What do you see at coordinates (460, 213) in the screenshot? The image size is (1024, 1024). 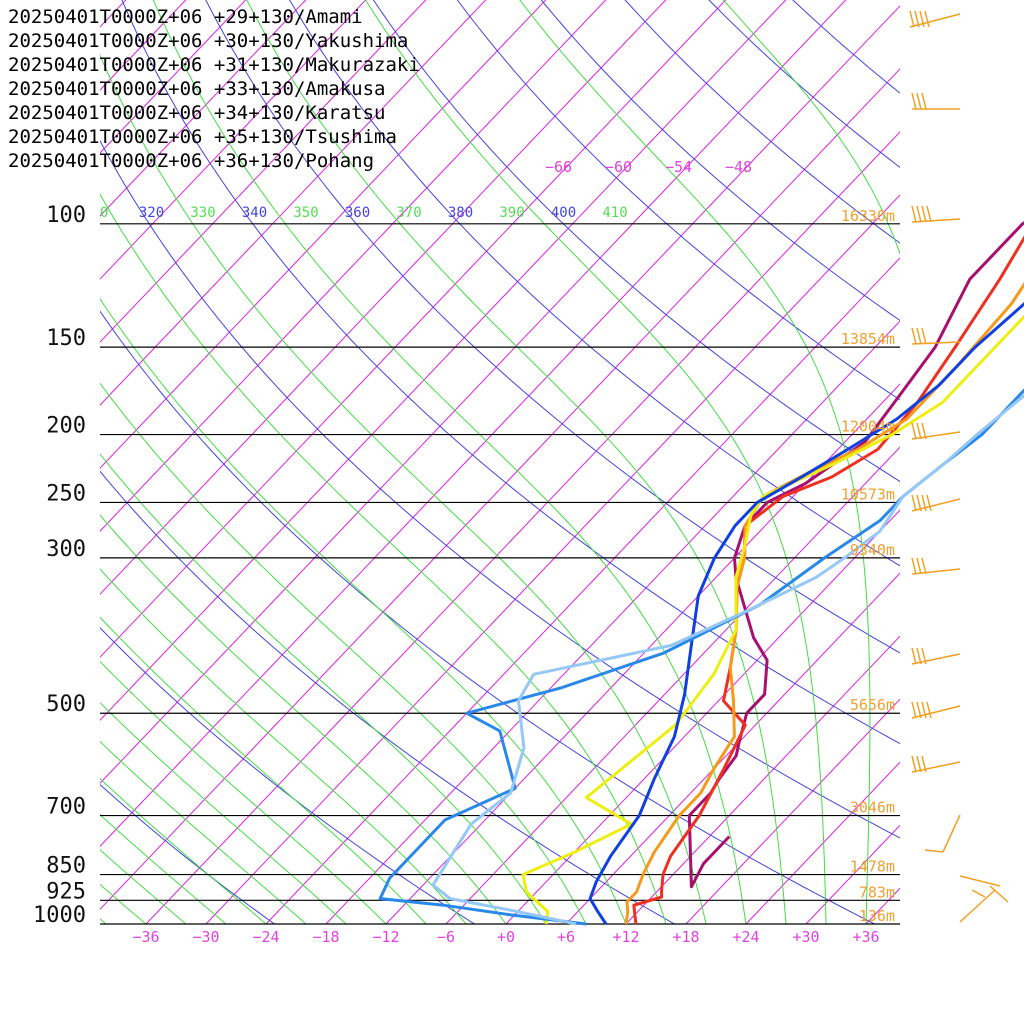 I see `theta-label: 380` at bounding box center [460, 213].